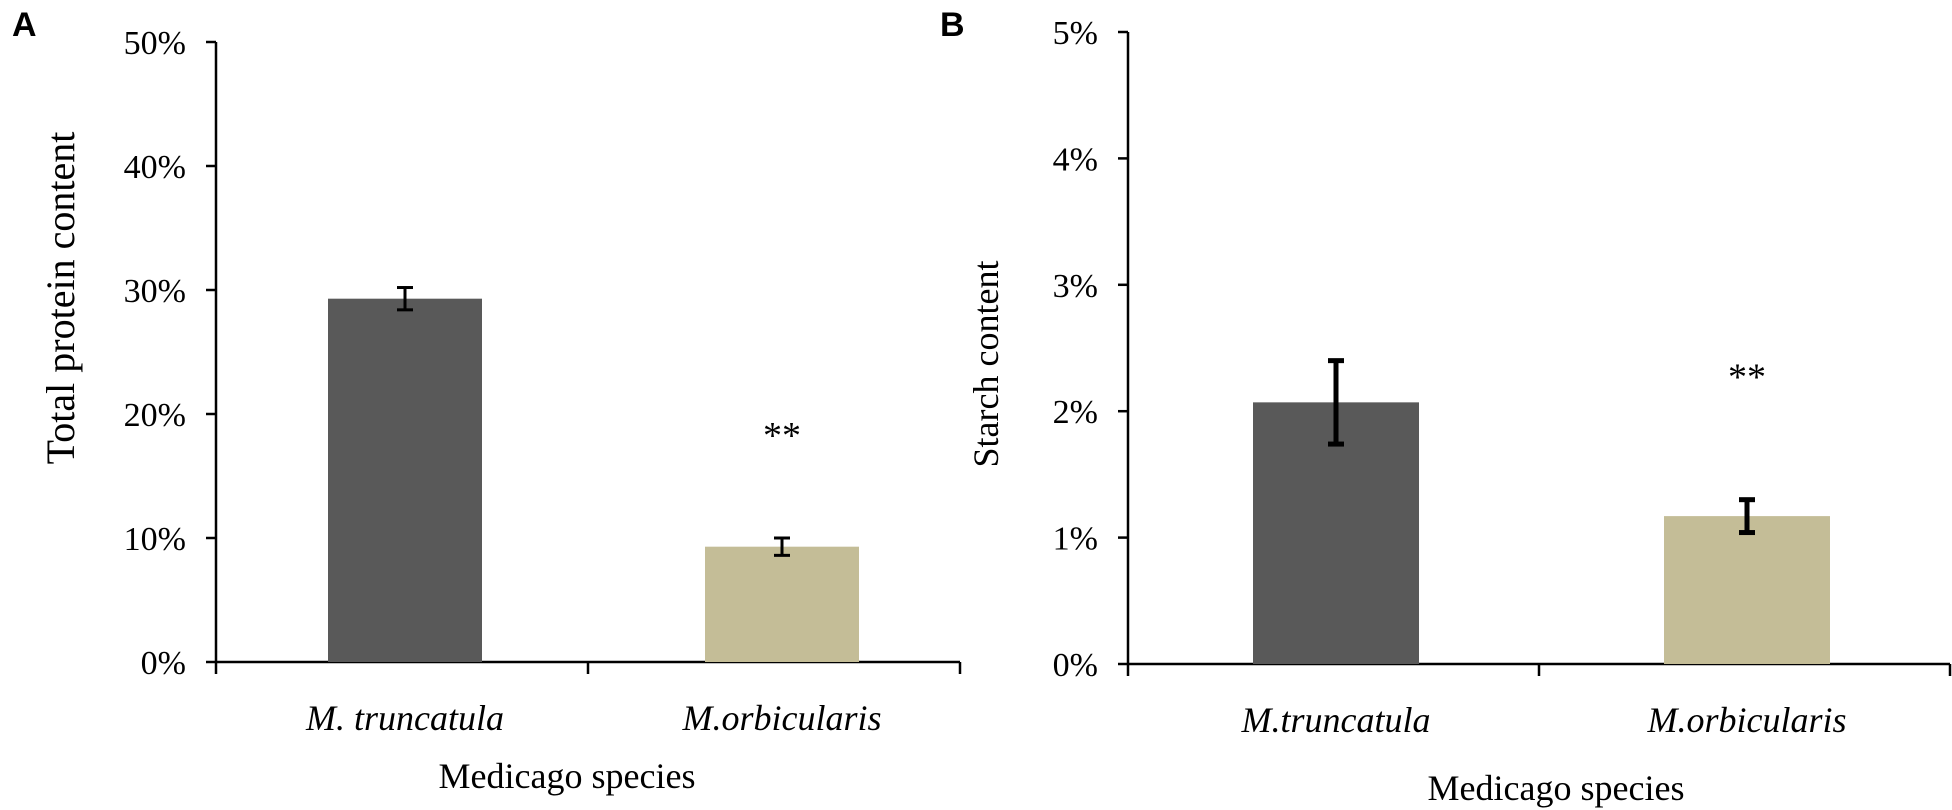 The width and height of the screenshot is (1952, 810). What do you see at coordinates (60, 298) in the screenshot?
I see `y-axis-title-a: Total protein content` at bounding box center [60, 298].